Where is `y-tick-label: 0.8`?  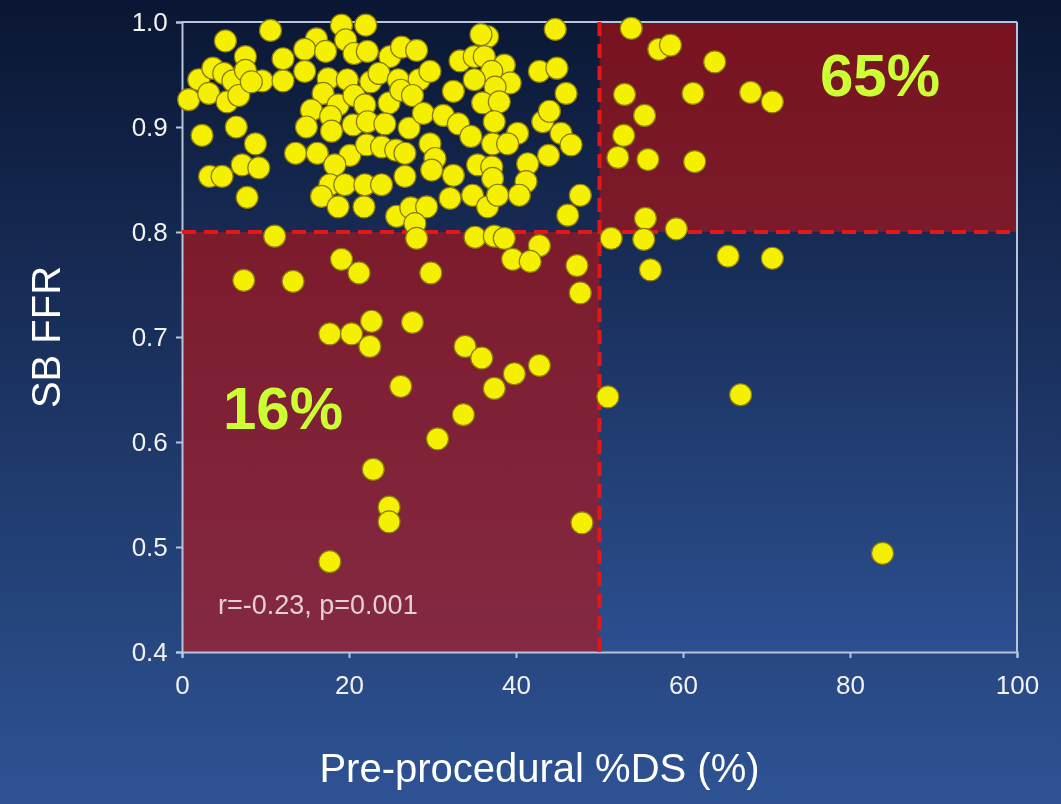
y-tick-label: 0.8 is located at coordinates (149, 231).